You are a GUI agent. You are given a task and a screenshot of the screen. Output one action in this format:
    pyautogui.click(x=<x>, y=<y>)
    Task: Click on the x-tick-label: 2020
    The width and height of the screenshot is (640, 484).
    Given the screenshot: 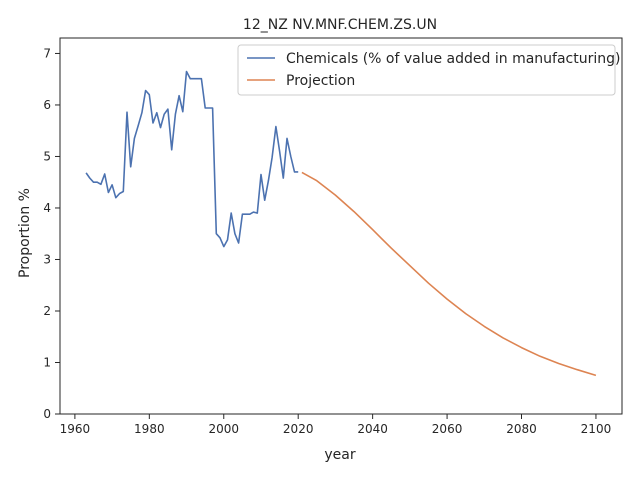 What is the action you would take?
    pyautogui.click(x=298, y=429)
    